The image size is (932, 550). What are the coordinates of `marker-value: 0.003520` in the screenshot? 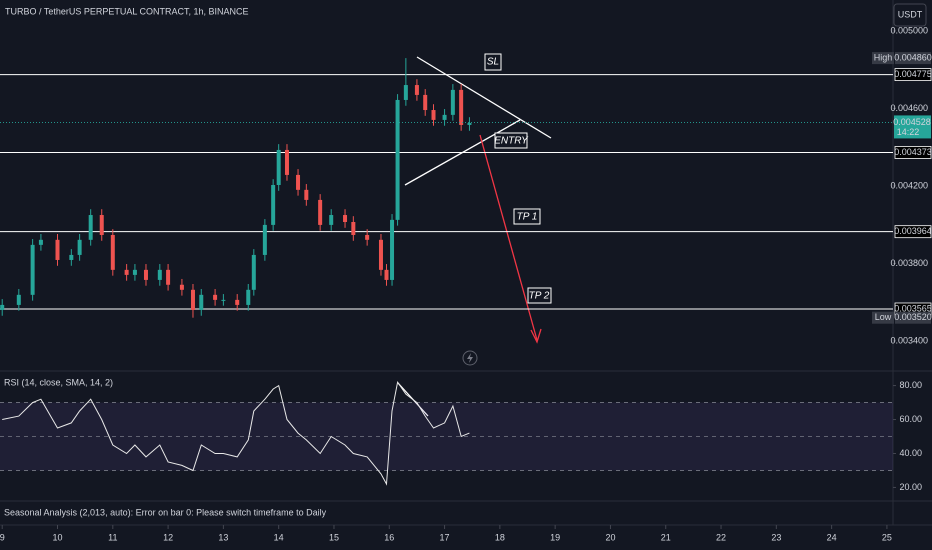 It's located at (913, 317).